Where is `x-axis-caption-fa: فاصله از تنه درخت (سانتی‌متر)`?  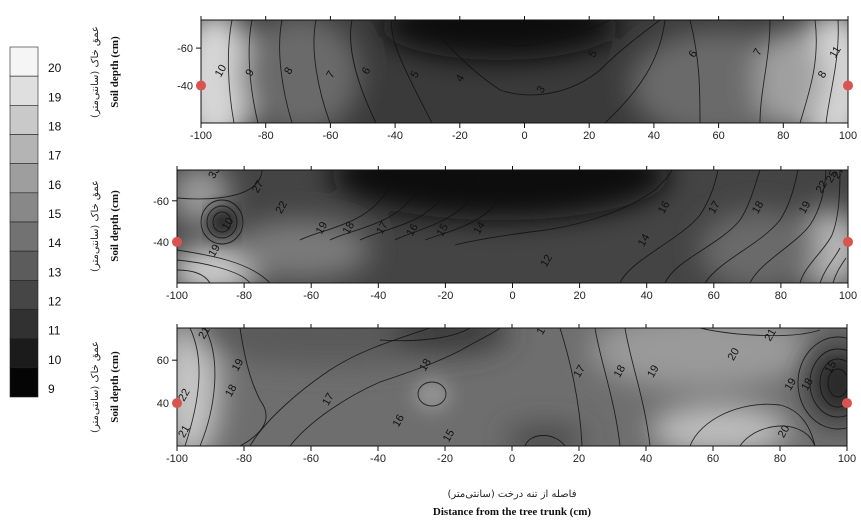 x-axis-caption-fa: فاصله از تنه درخت (سانتی‌متر) is located at coordinates (511, 494).